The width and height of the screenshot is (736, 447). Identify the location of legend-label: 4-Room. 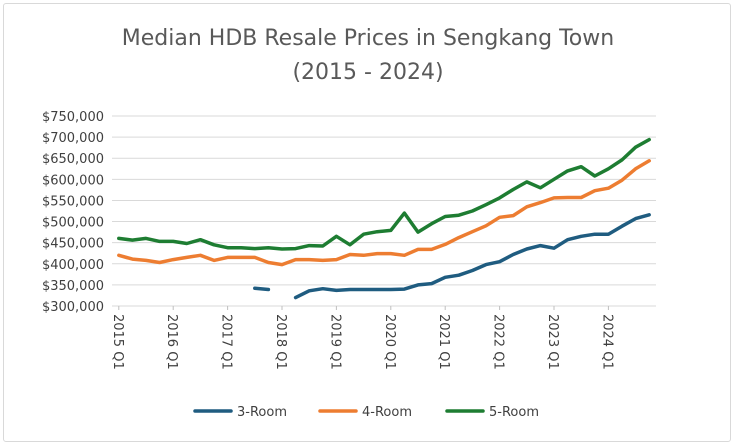
(387, 412).